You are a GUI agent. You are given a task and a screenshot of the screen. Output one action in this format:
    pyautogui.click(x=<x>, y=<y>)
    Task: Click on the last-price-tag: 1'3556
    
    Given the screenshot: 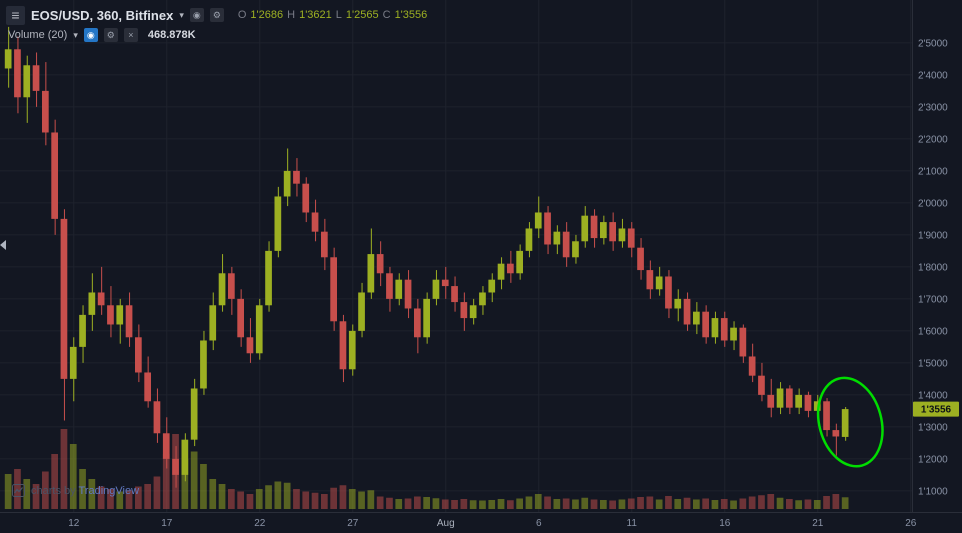 What is the action you would take?
    pyautogui.click(x=936, y=409)
    